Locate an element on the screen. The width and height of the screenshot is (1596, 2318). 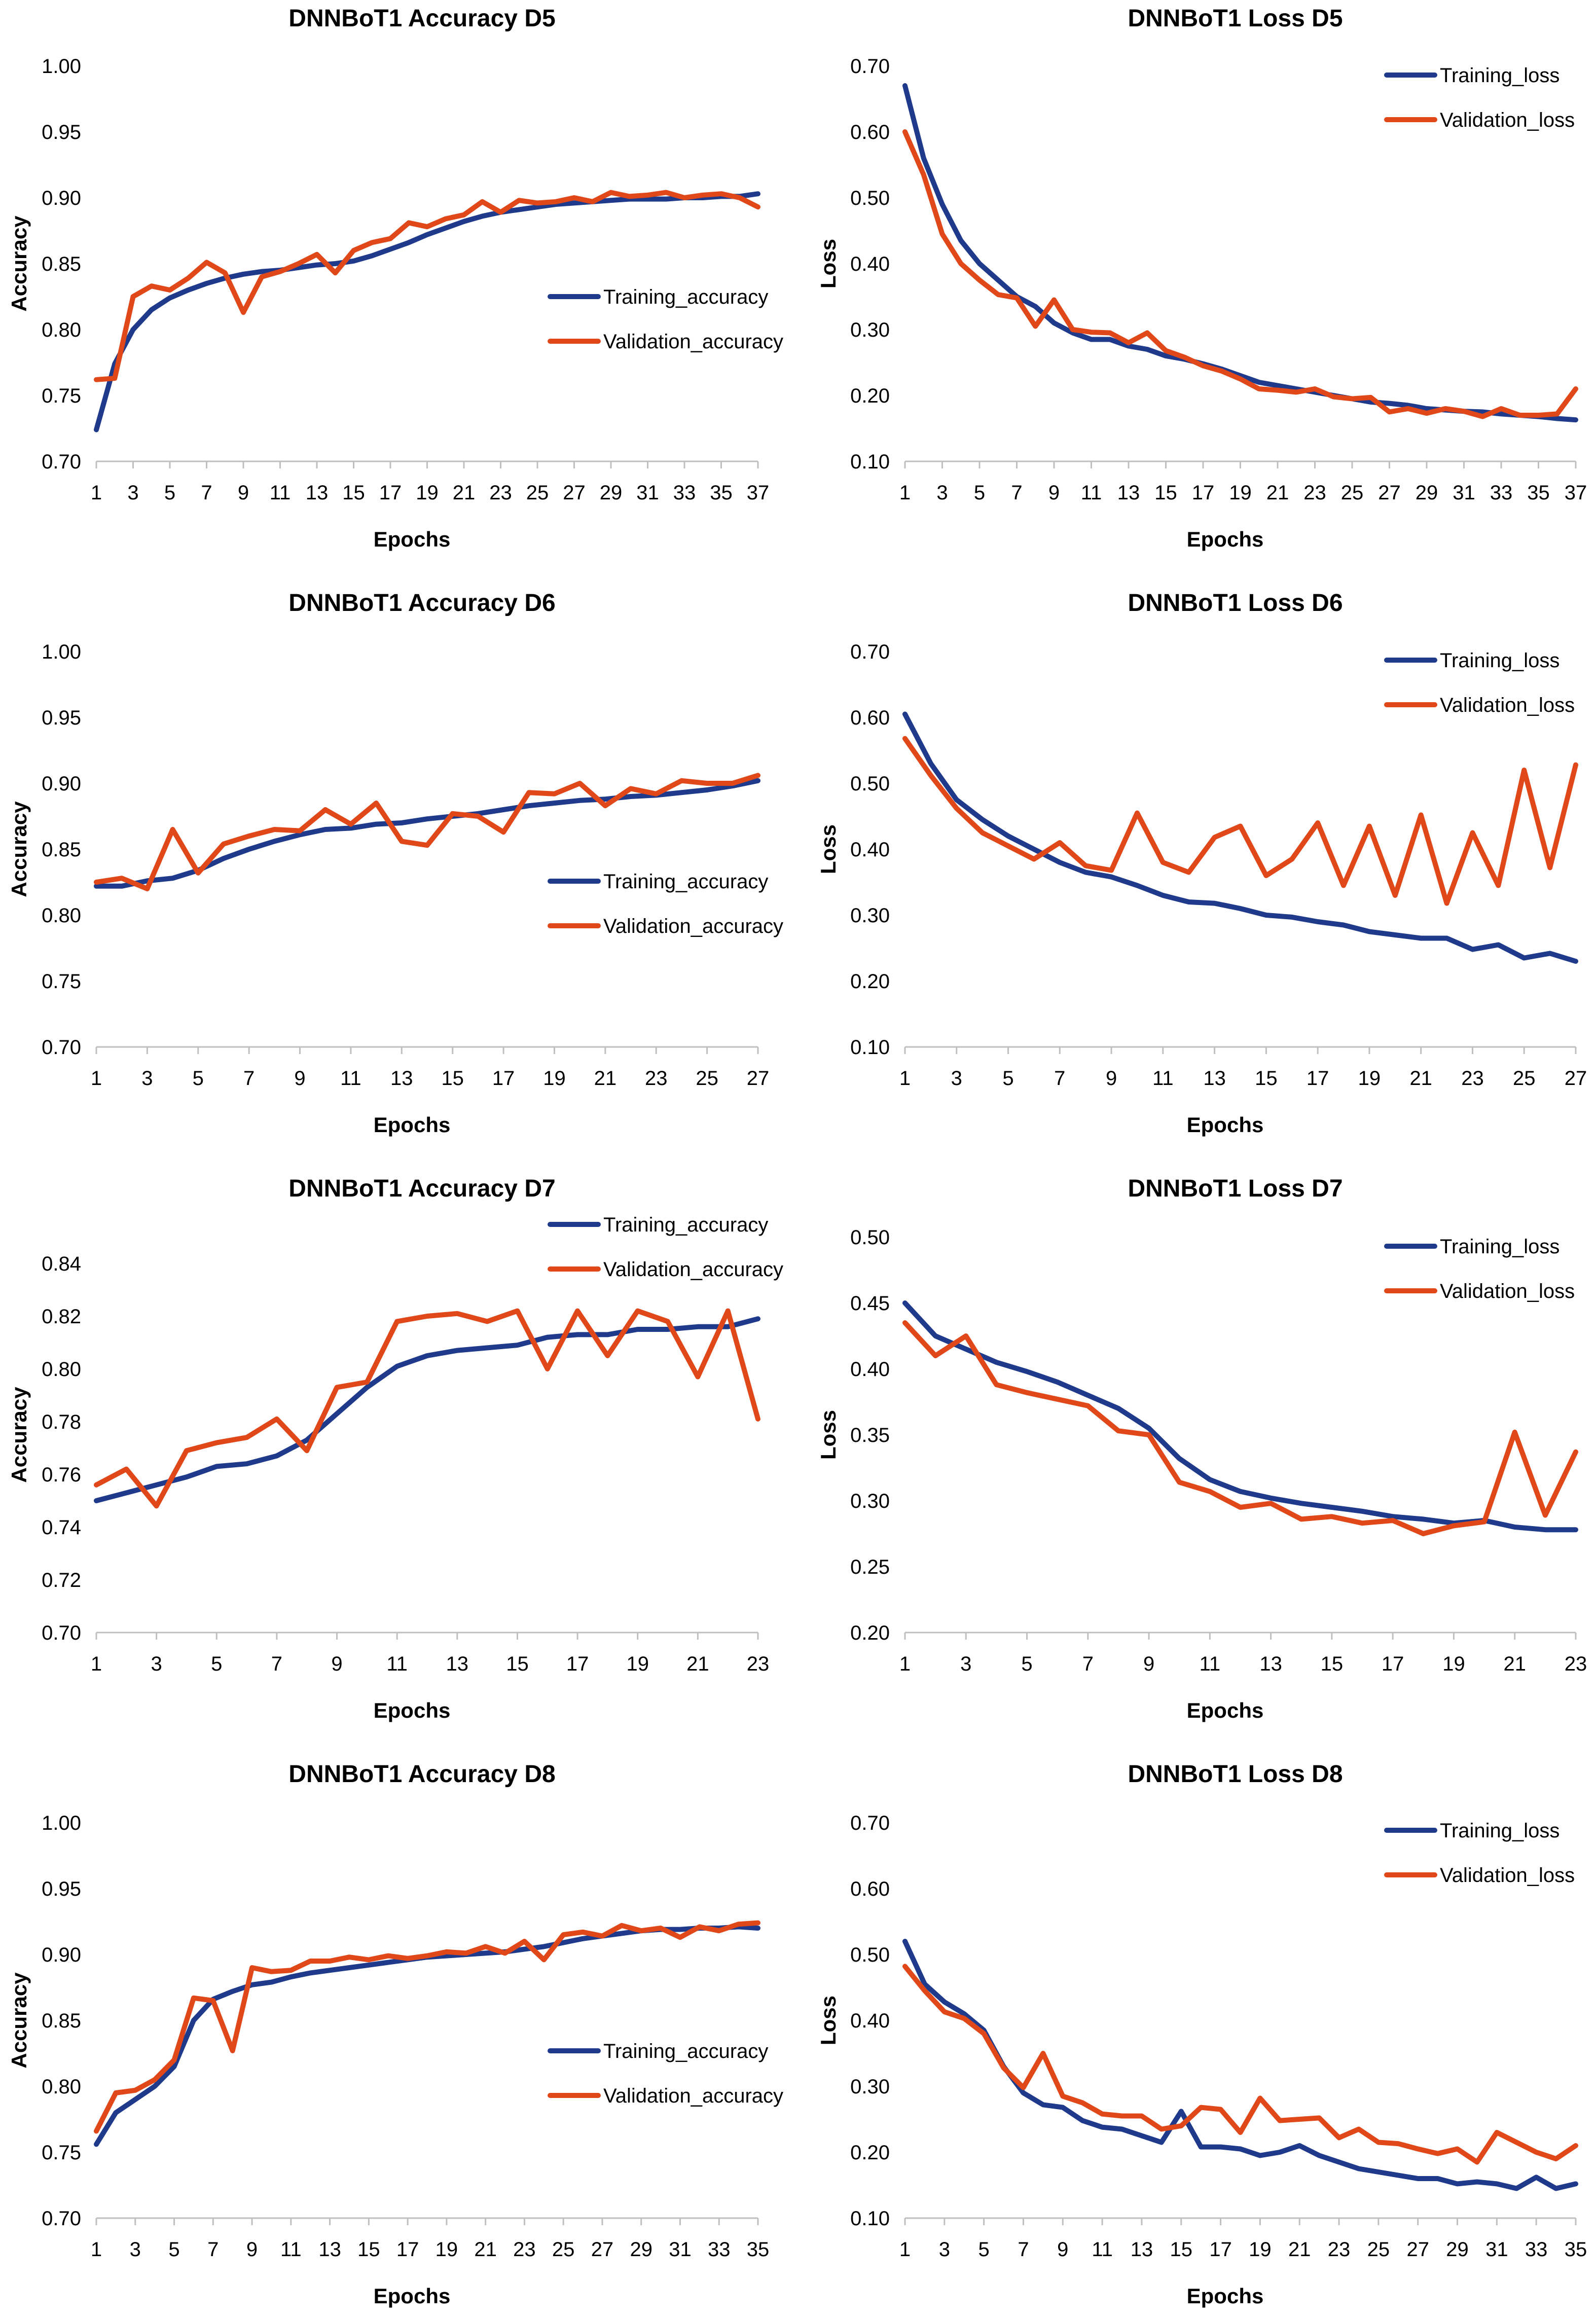
y-tick-label: 0.10 is located at coordinates (870, 2218).